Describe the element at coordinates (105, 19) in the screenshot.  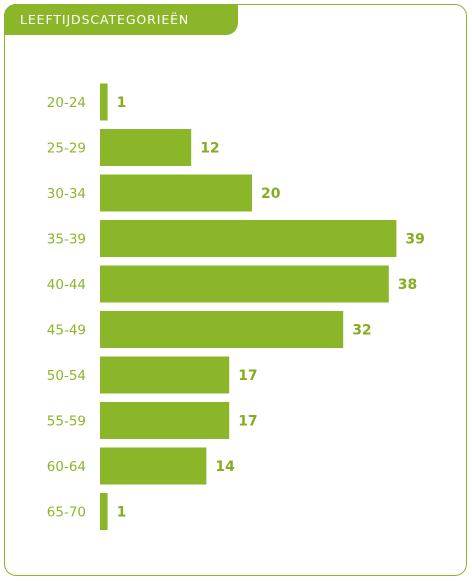
I see `chart-title: LEEFTIJDSCATEGORIEËN` at that location.